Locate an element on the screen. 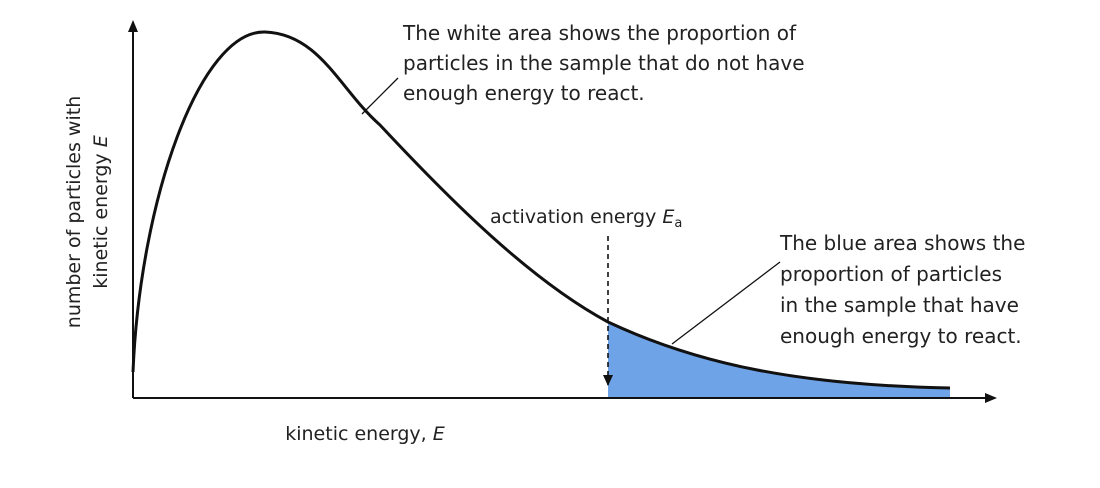 This screenshot has width=1100, height=488. x-axis-label: kinetic energy, E is located at coordinates (365, 434).